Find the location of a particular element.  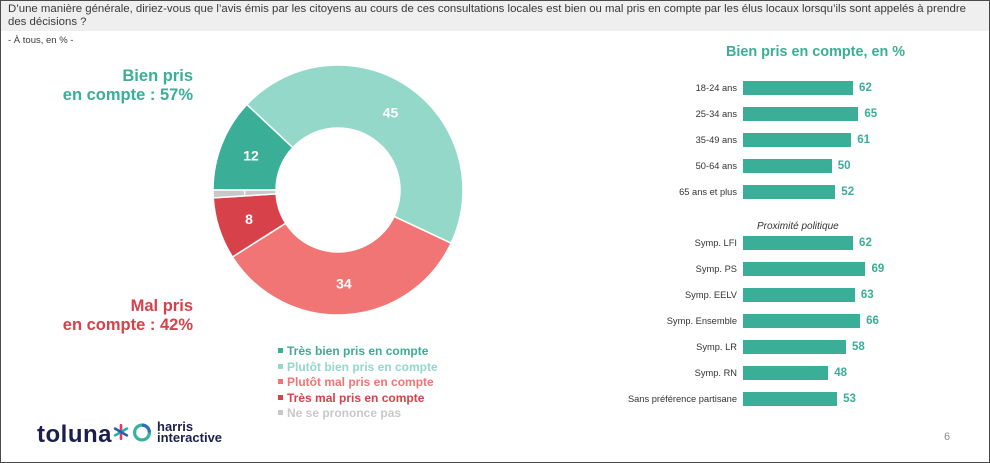

donut-value-label-ne-se-prononce-pas: 1 is located at coordinates (244, 193).